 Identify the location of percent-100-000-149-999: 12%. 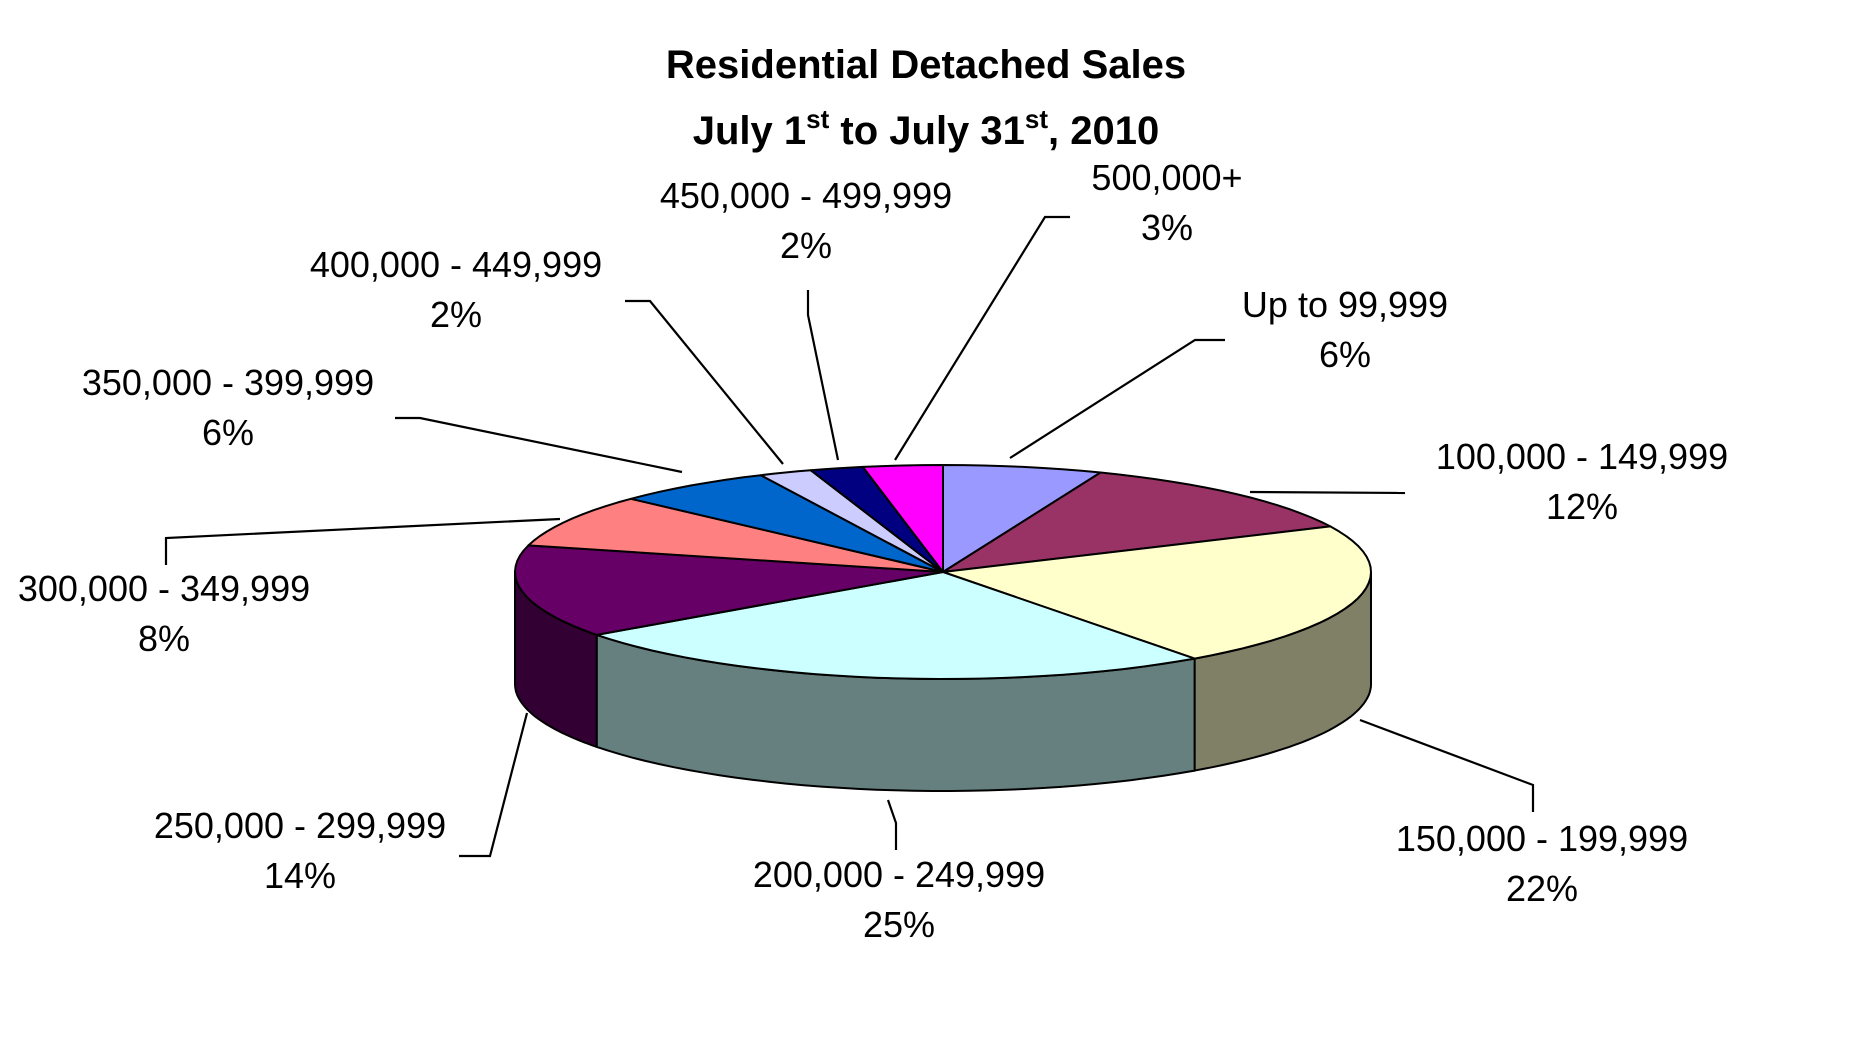
(1582, 506).